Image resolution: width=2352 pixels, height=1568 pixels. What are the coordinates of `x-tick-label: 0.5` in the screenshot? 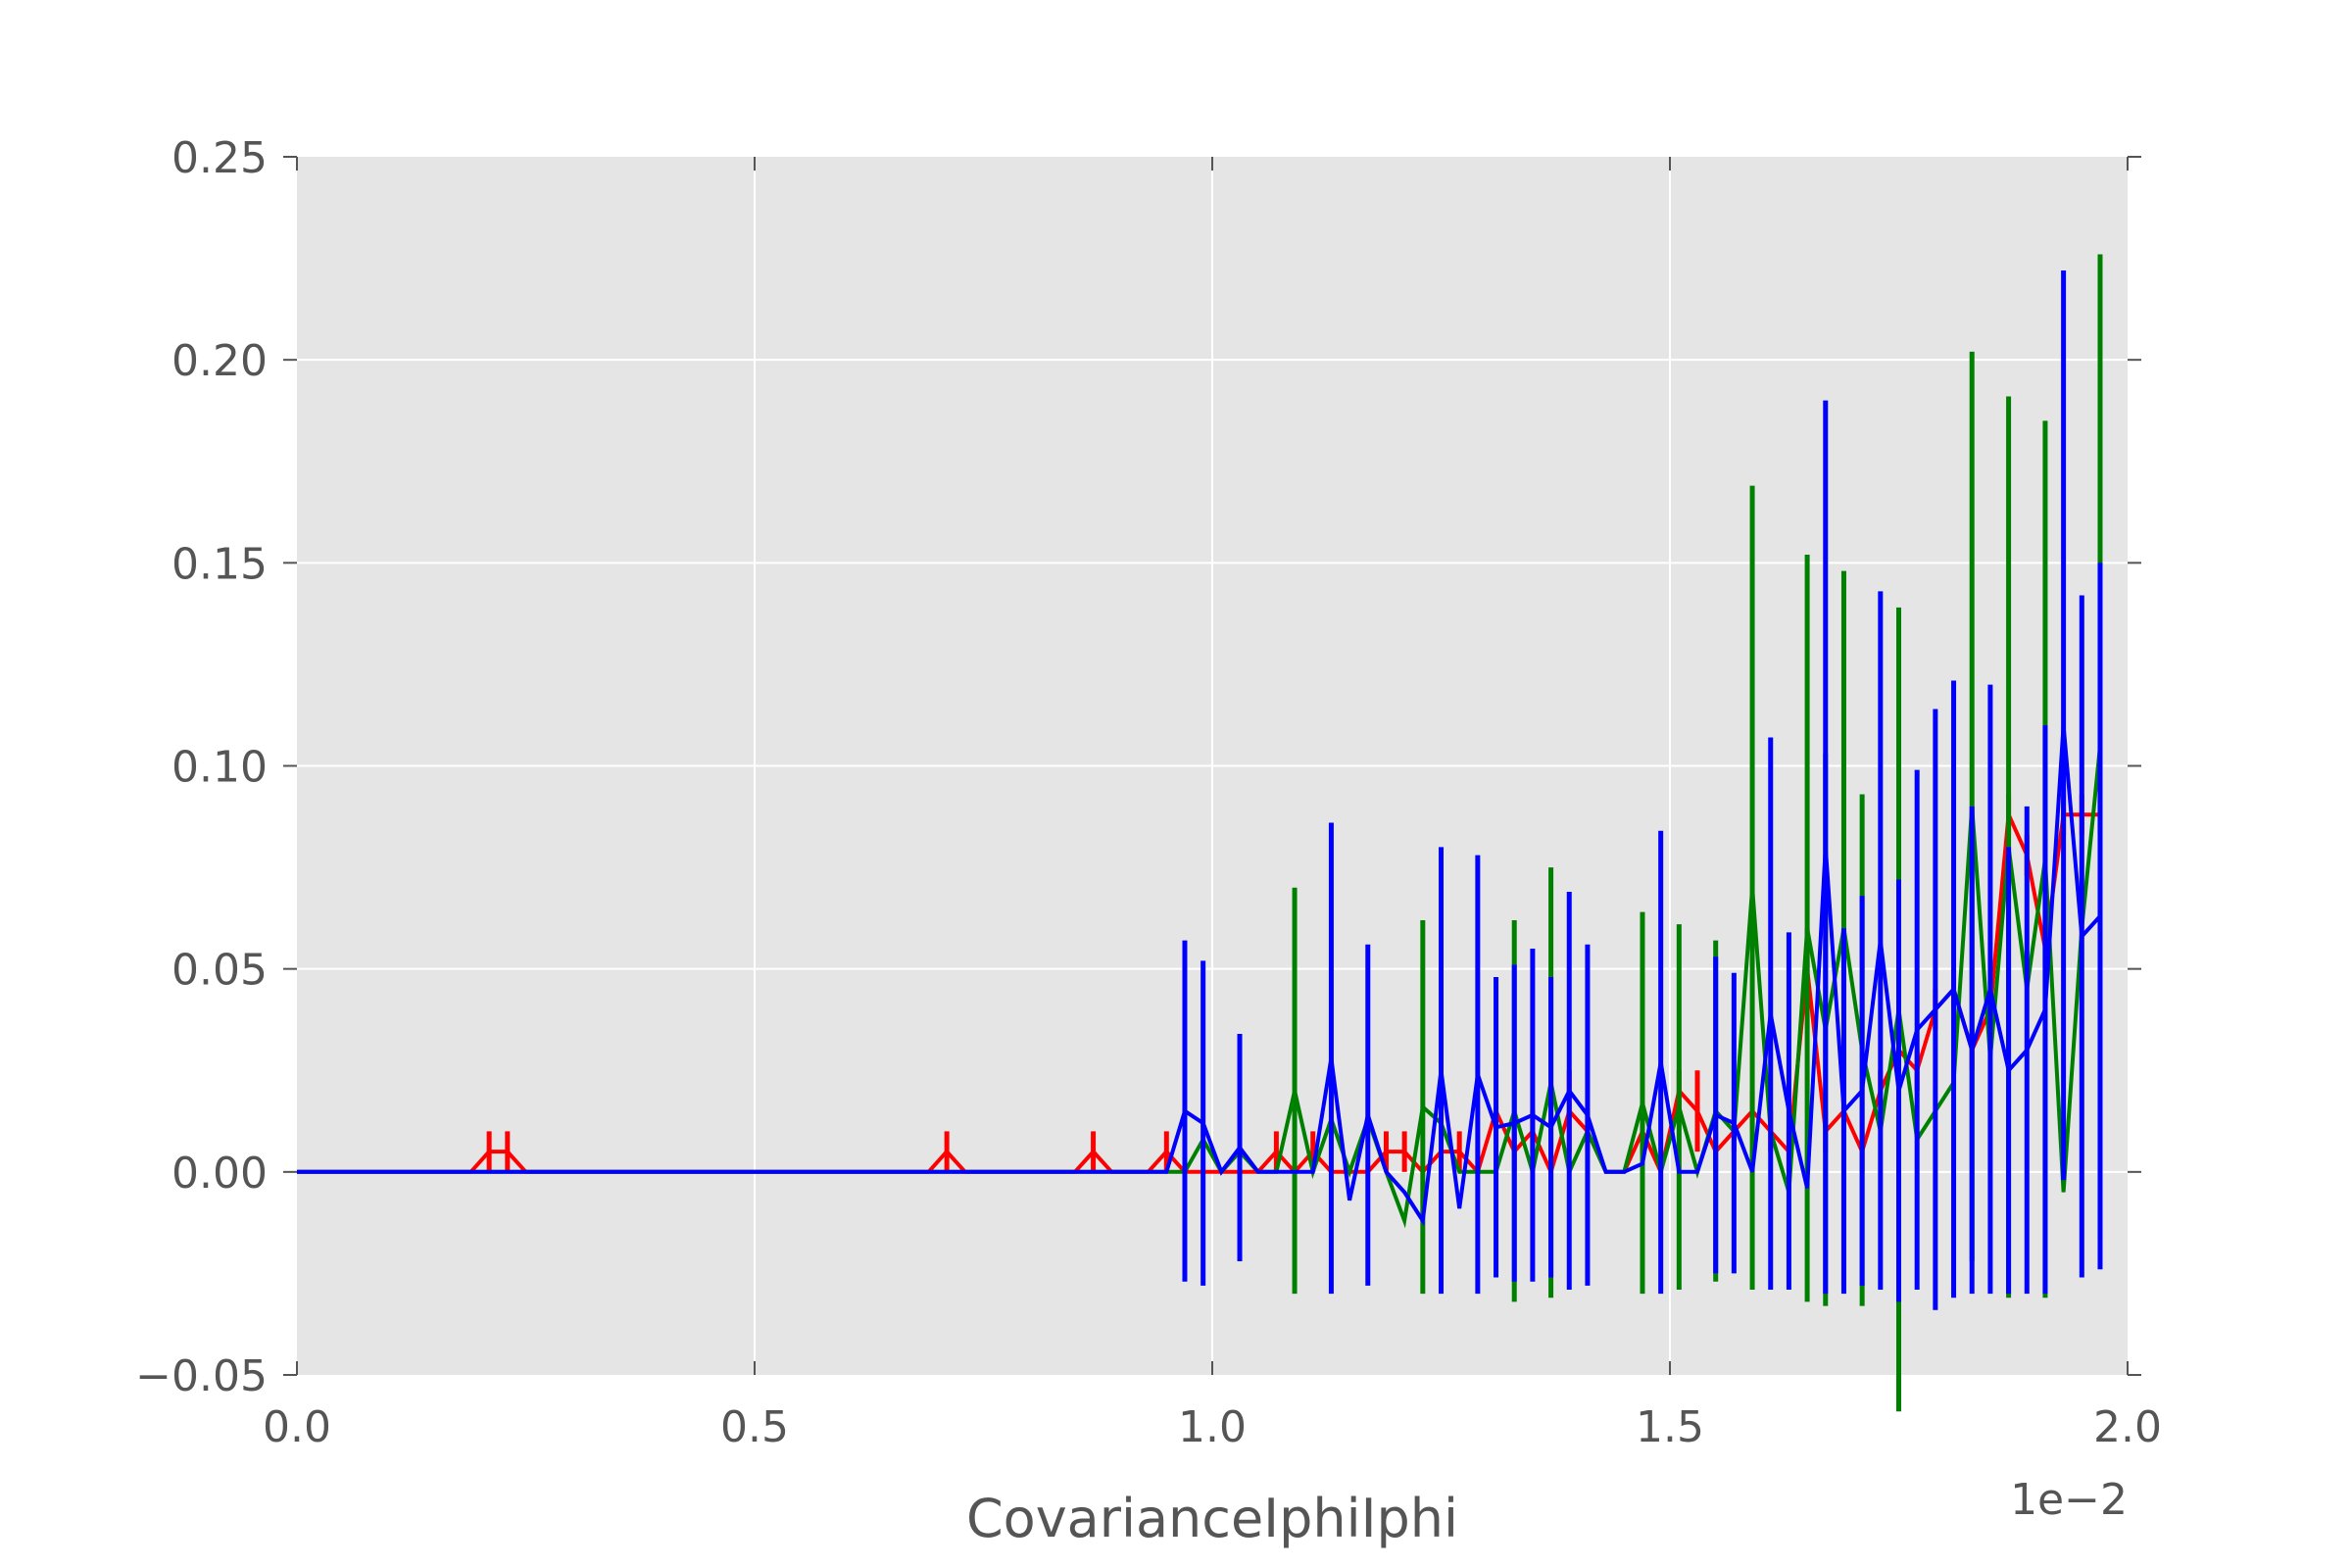 It's located at (754, 1427).